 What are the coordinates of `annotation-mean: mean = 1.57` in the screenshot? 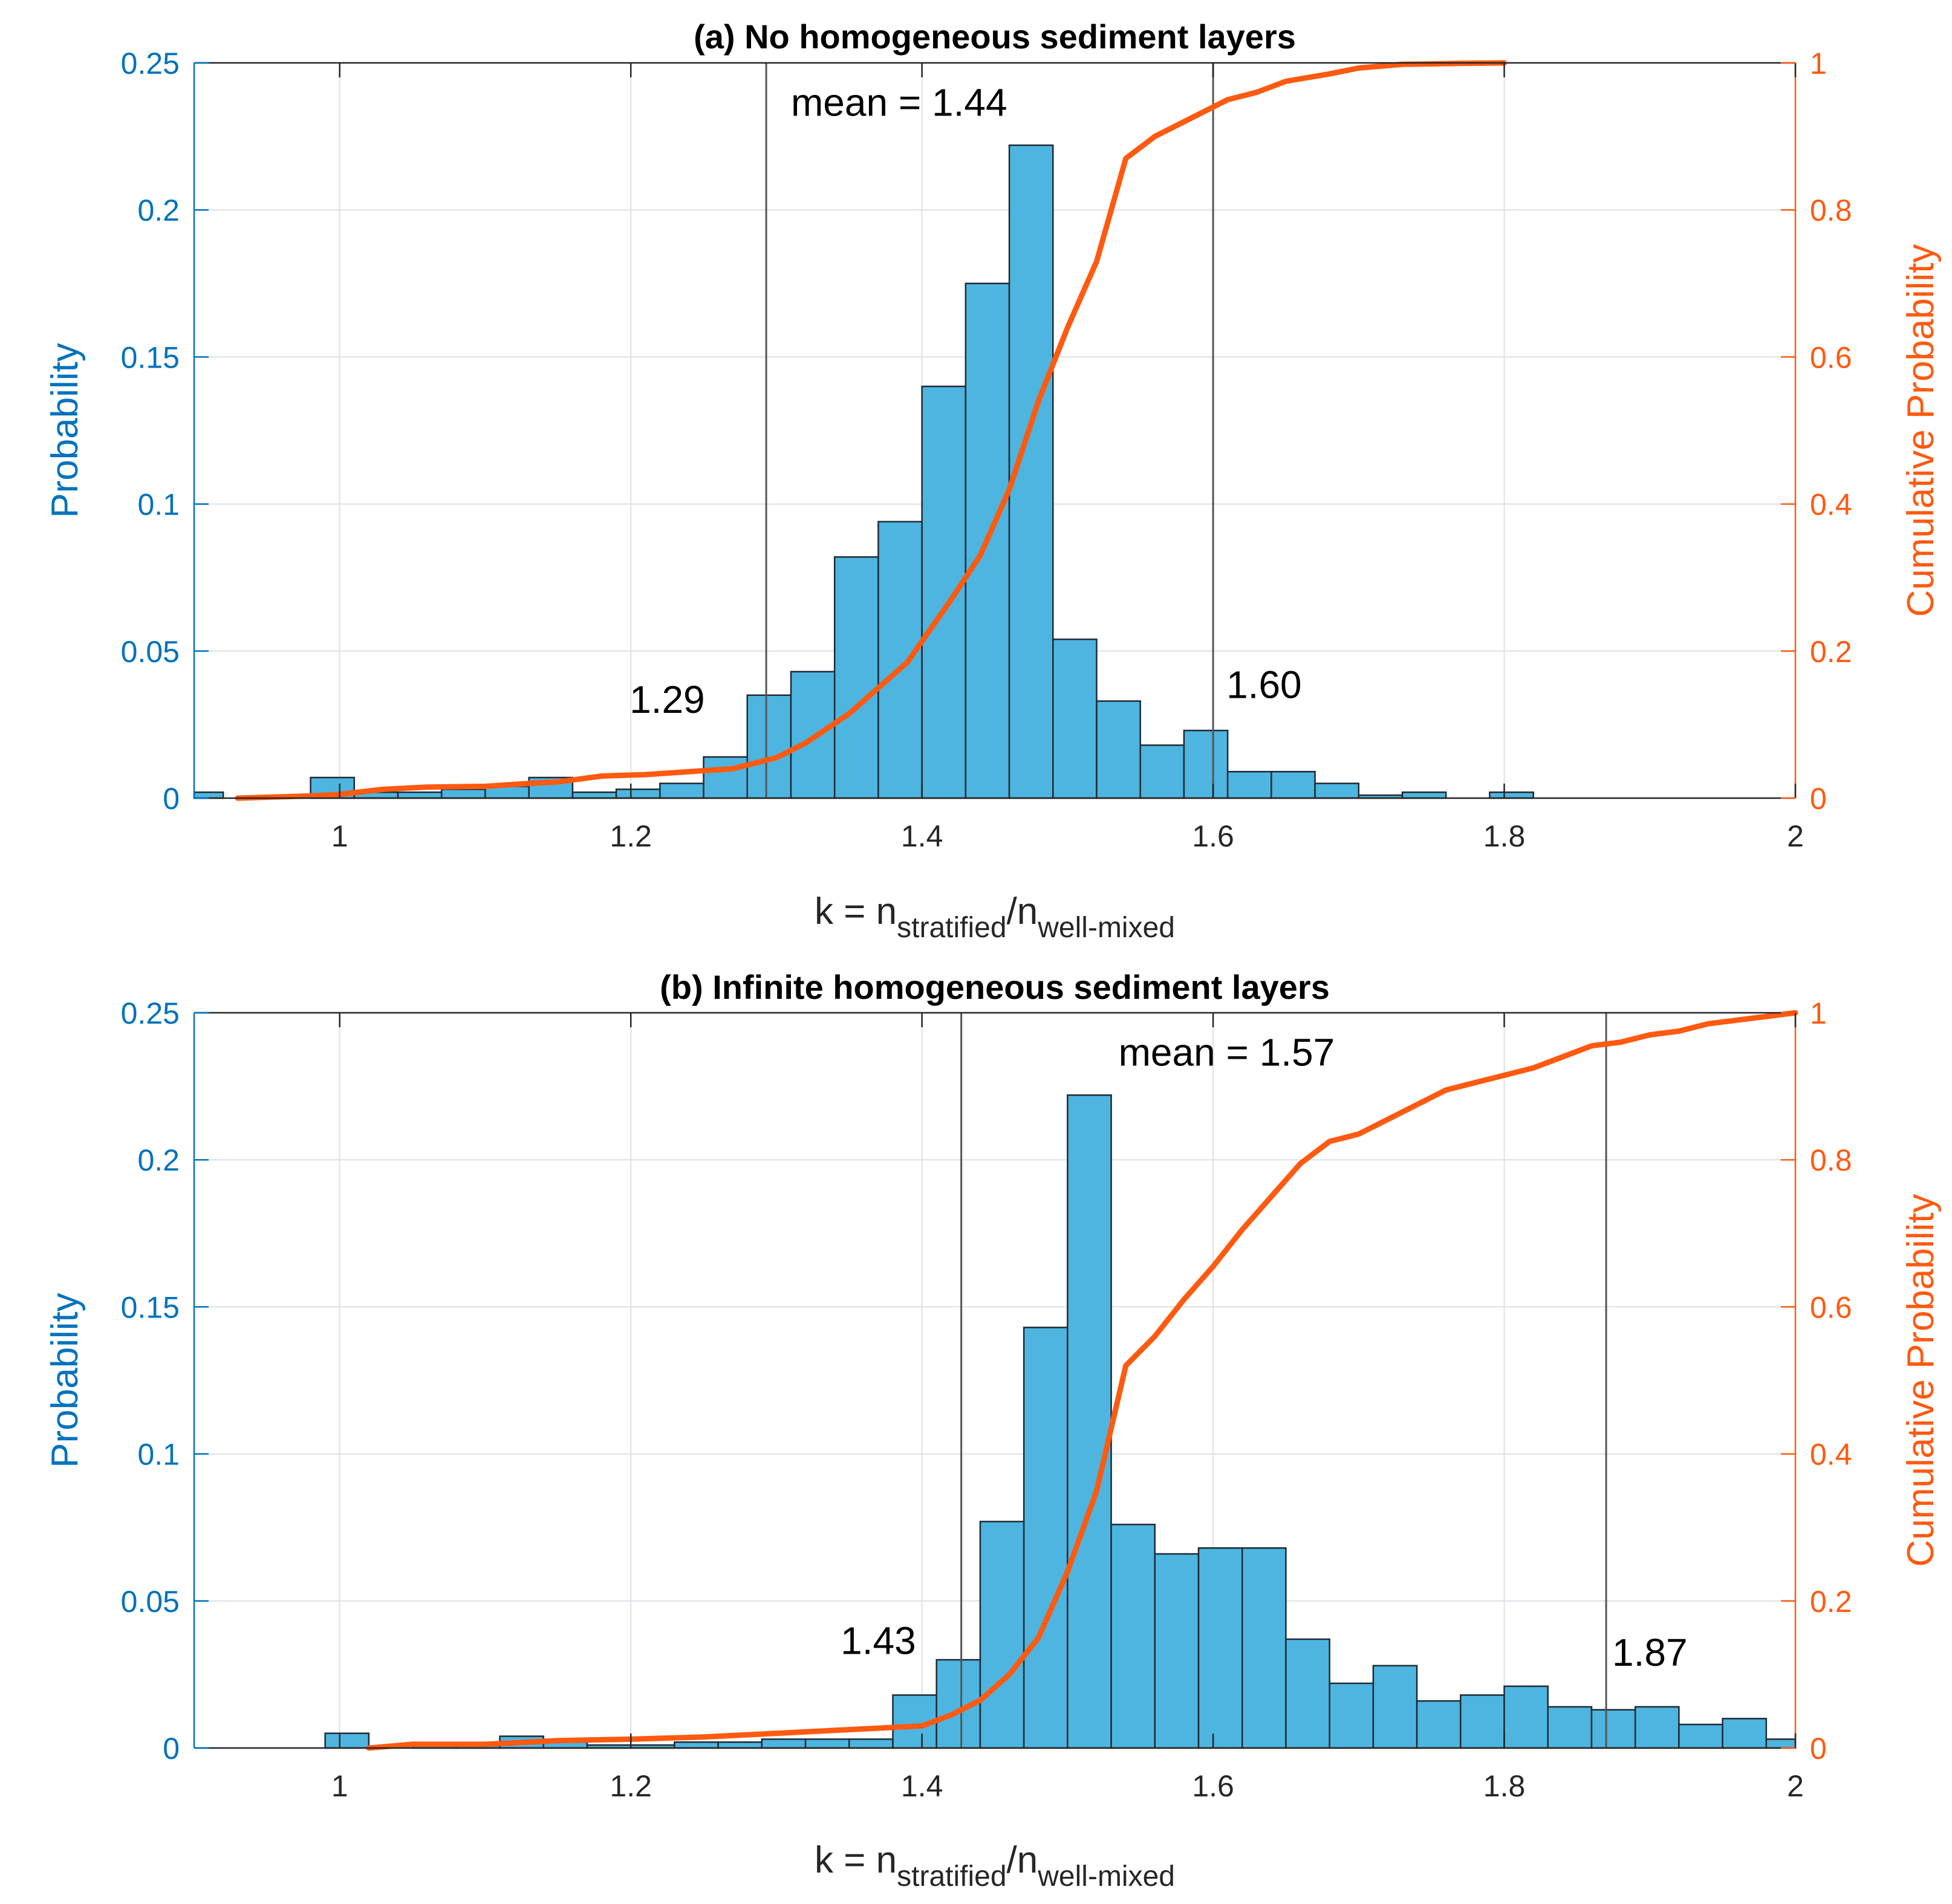 It's located at (1227, 1052).